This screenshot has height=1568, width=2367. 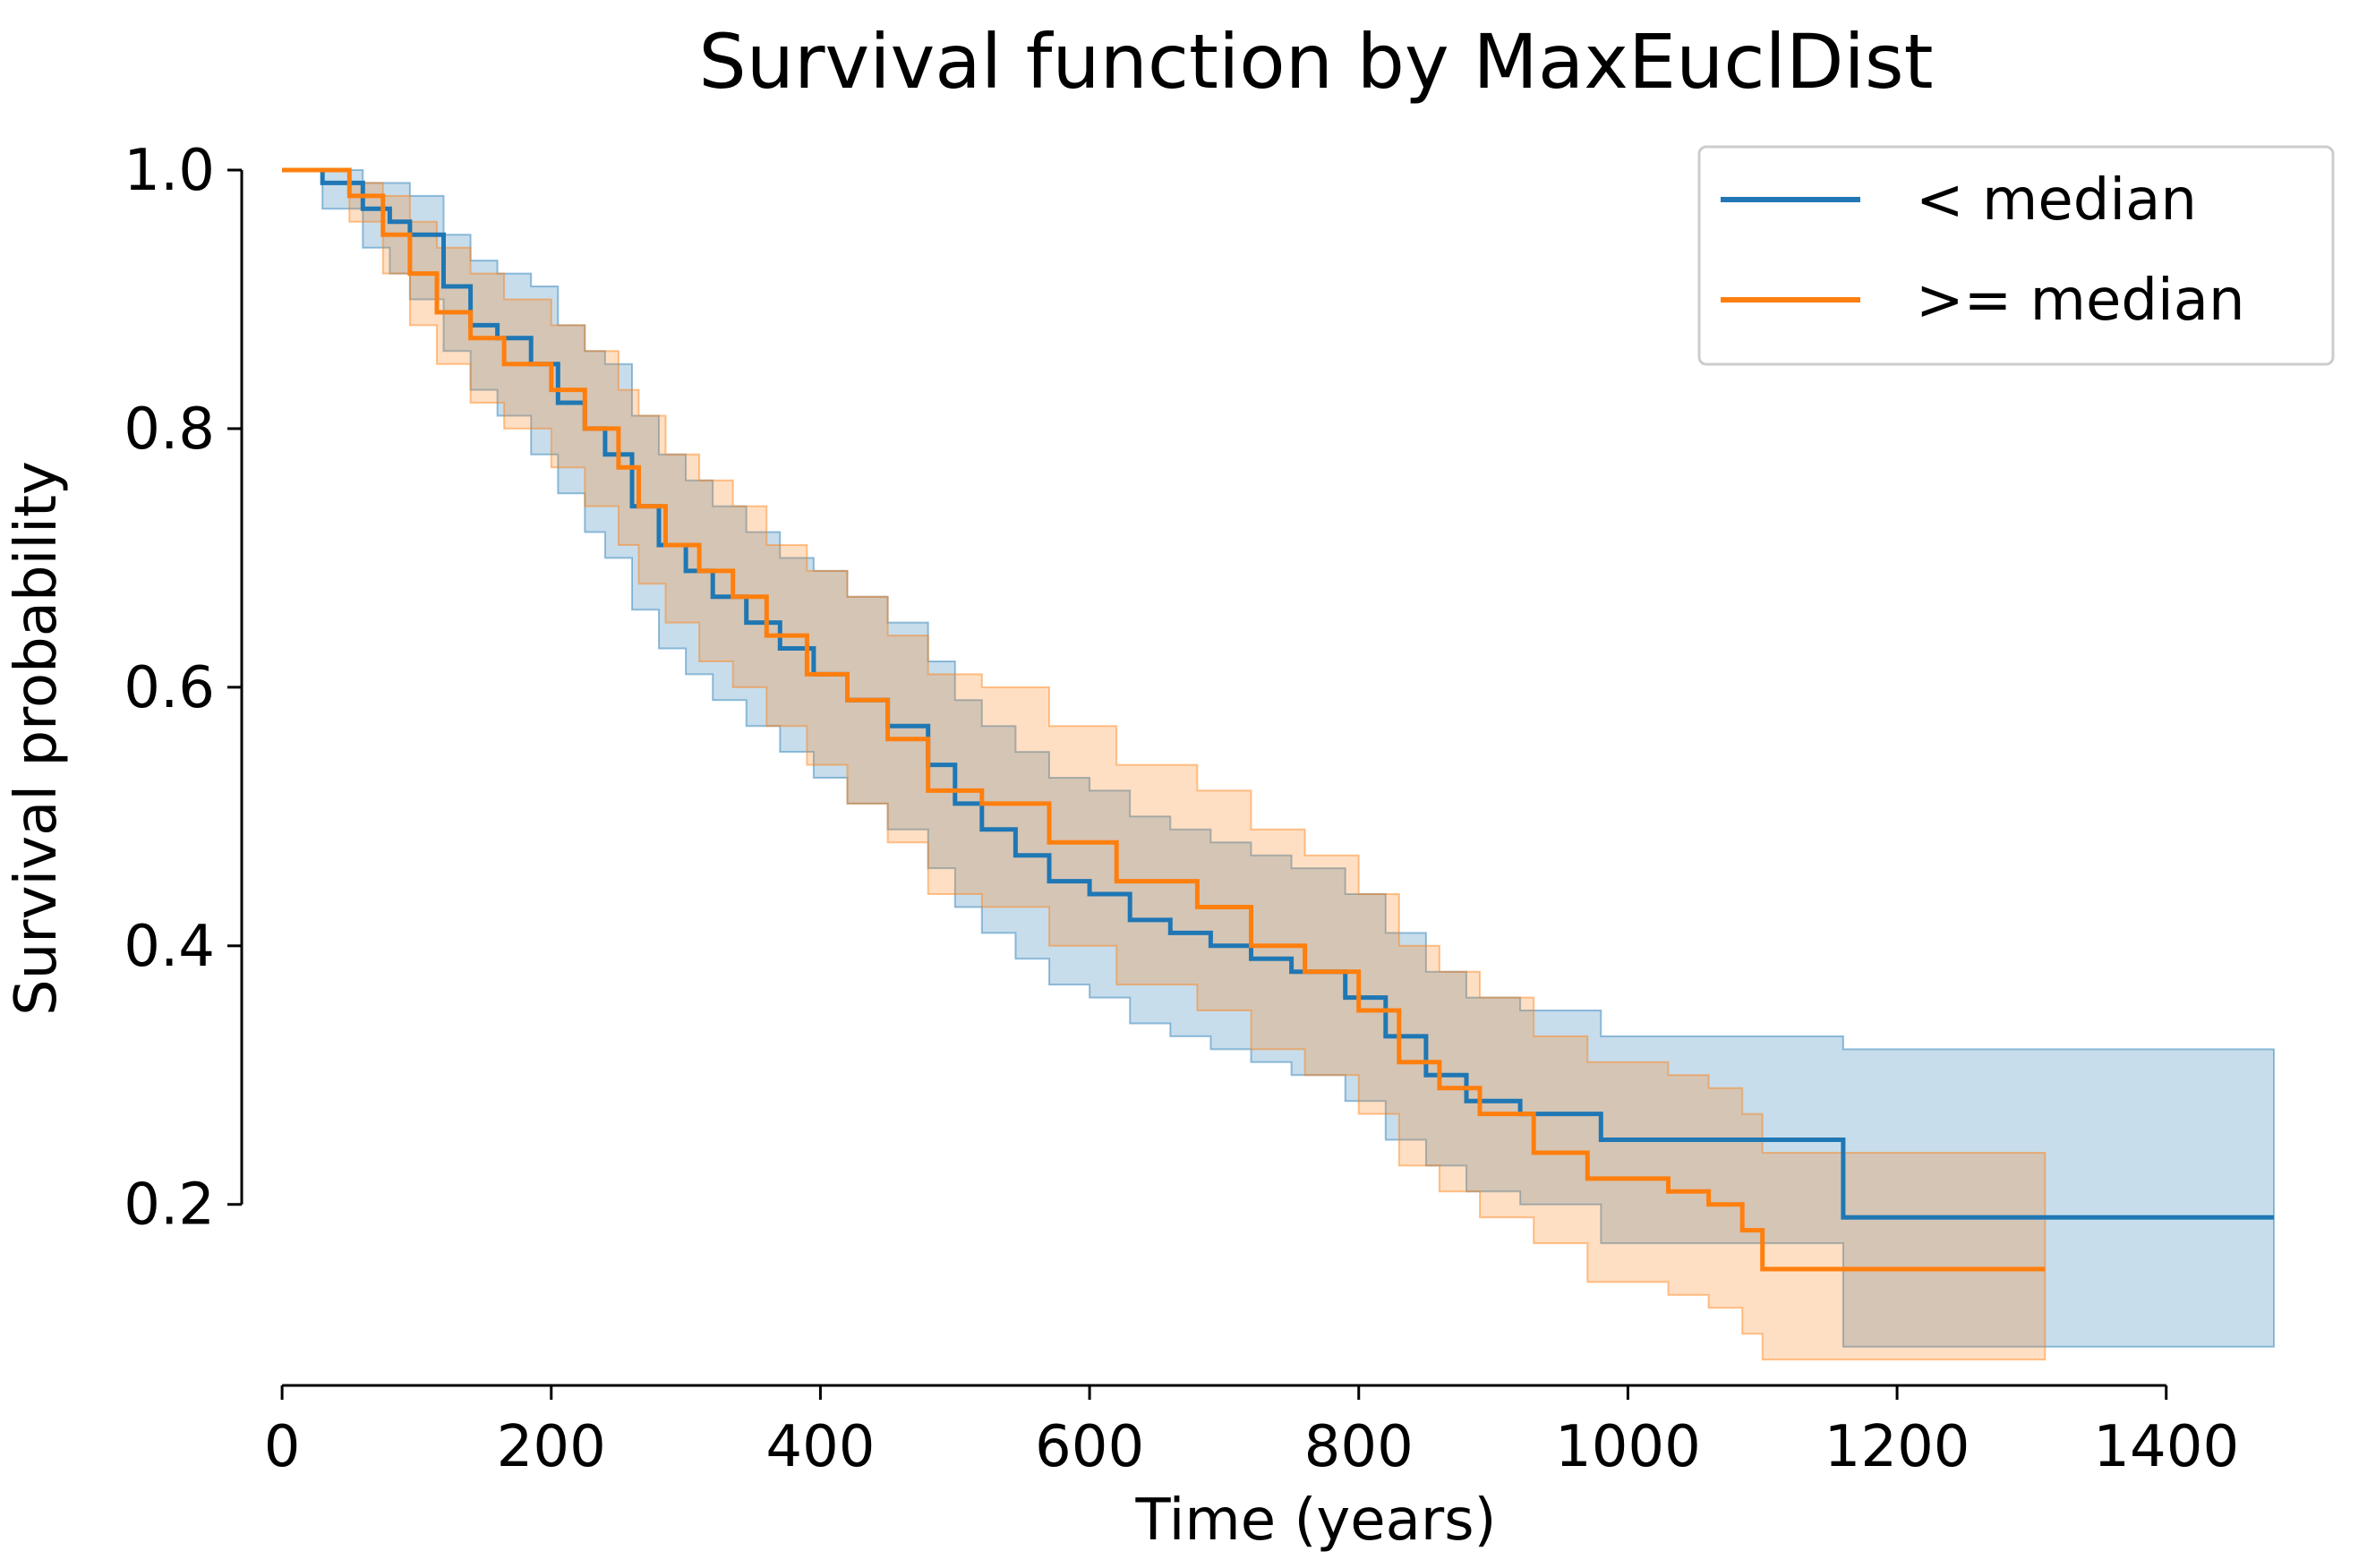 What do you see at coordinates (169, 171) in the screenshot?
I see `y-tick-label: 1.0` at bounding box center [169, 171].